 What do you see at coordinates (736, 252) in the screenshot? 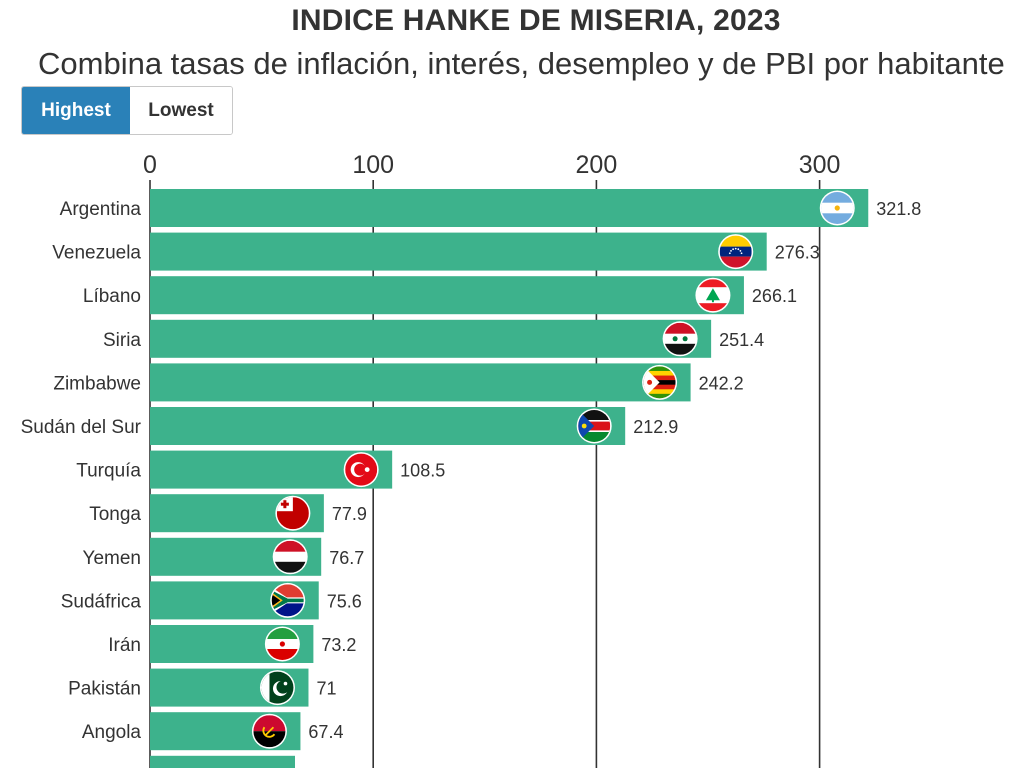
I see `venezuela-flag-icon` at bounding box center [736, 252].